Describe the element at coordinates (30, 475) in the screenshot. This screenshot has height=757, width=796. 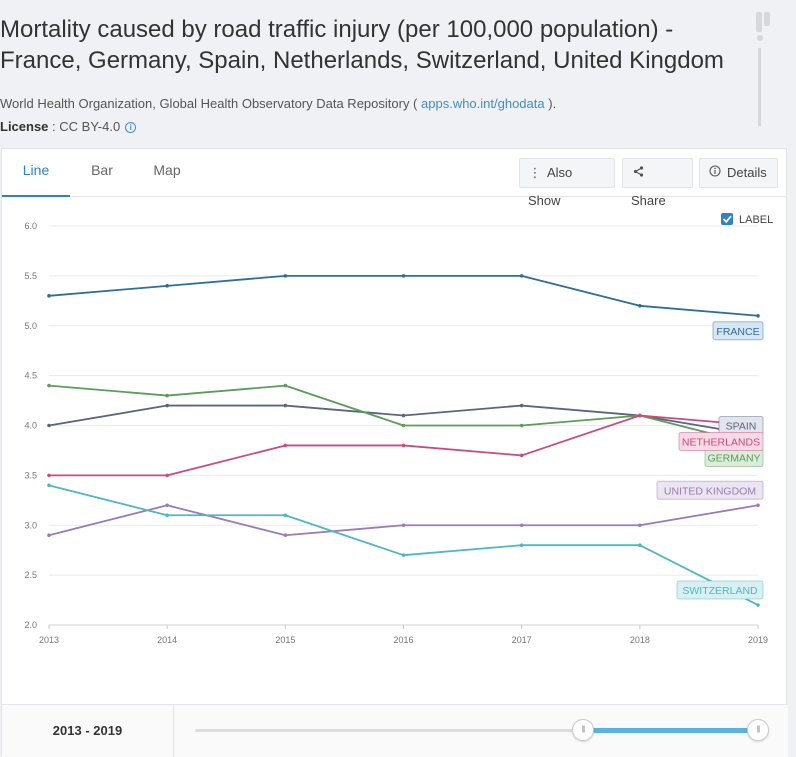
I see `y-tick-label: 3.5` at that location.